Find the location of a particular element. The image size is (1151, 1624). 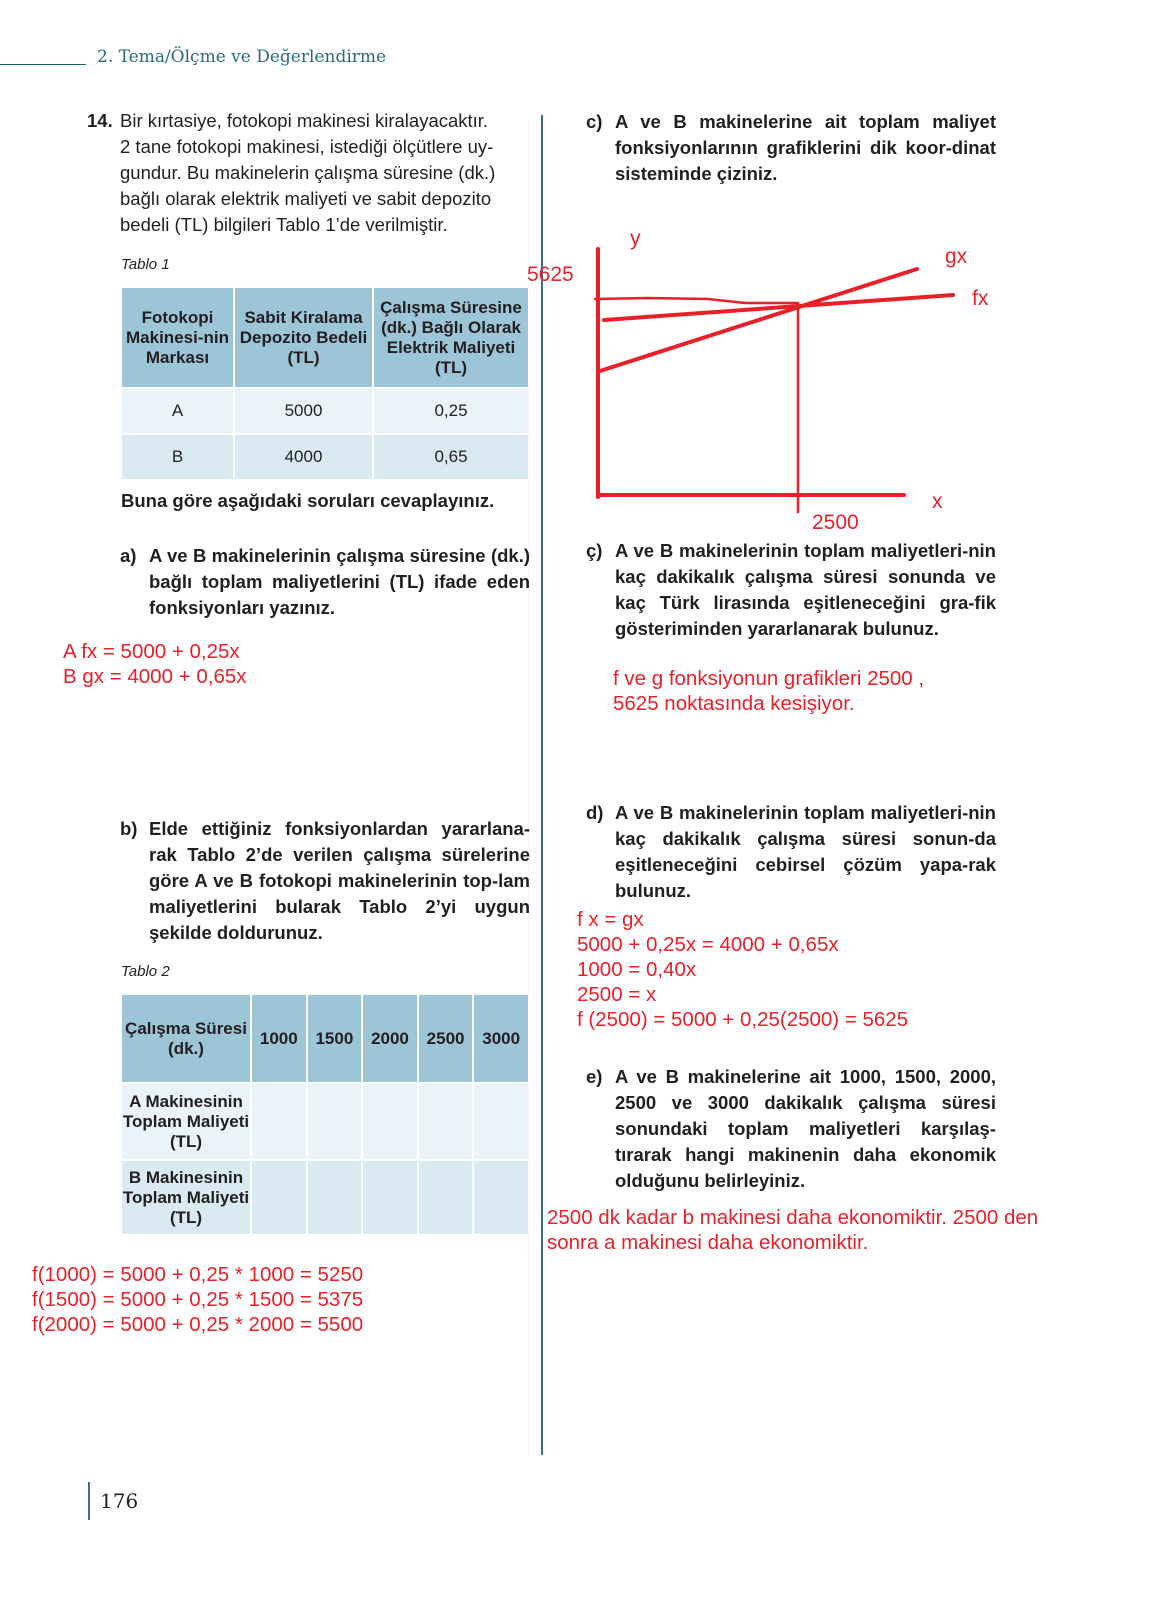

part-label: e) is located at coordinates (594, 1076).